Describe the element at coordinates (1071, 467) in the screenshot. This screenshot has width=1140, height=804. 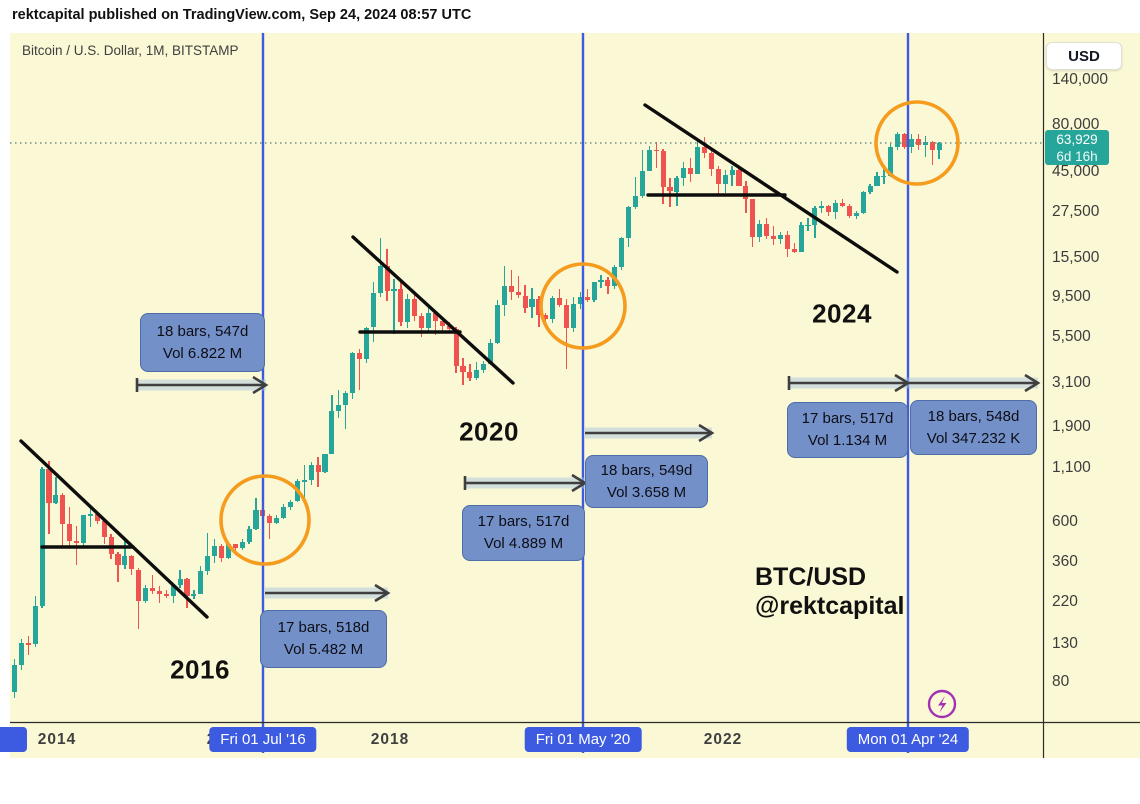
I see `price-tick-label: 1,100` at that location.